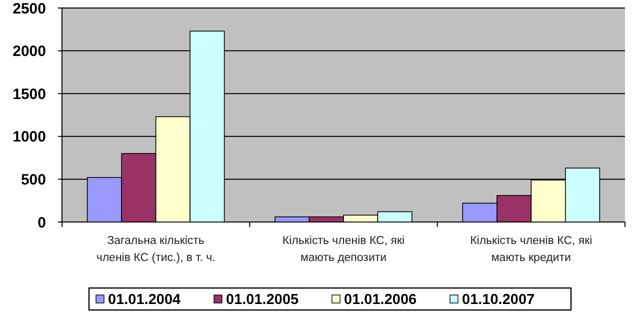 Image resolution: width=640 pixels, height=322 pixels. I want to click on y-tick-label: 1000, so click(29, 137).